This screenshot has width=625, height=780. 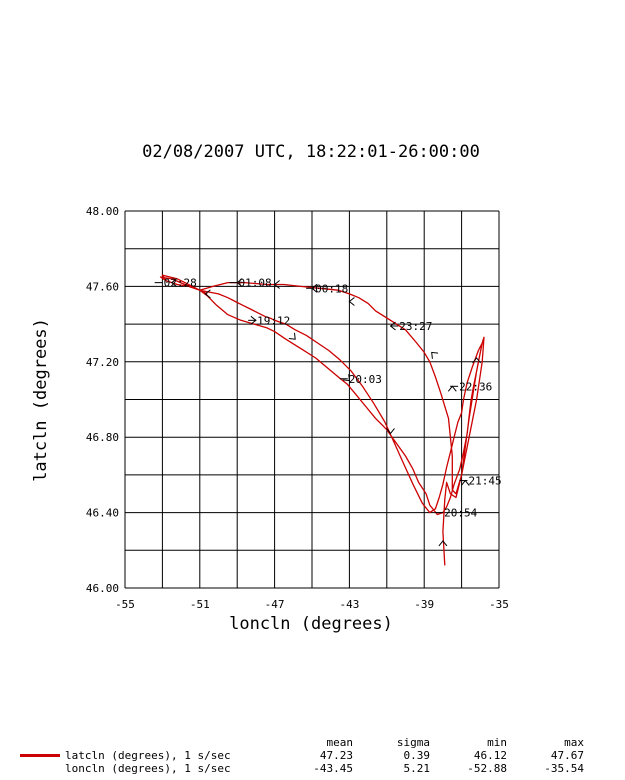 What do you see at coordinates (273, 320) in the screenshot?
I see `time-annotation: 19:12` at bounding box center [273, 320].